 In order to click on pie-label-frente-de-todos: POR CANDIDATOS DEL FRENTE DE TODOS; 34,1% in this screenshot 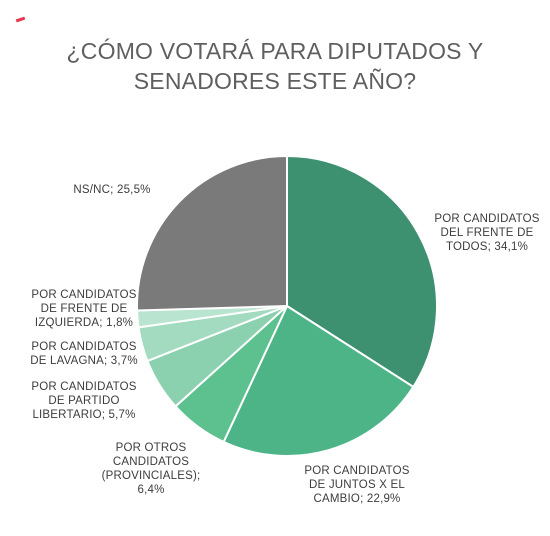, I will do `click(486, 233)`.